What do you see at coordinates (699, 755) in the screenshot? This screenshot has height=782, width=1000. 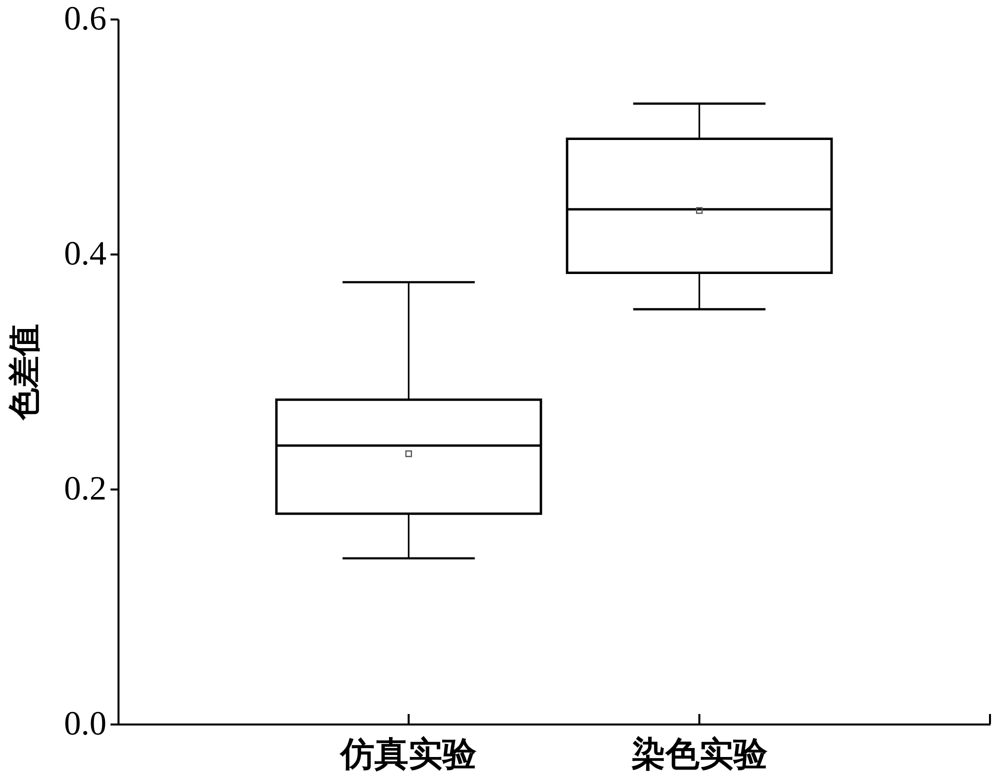 I see `x-tick-label: 染色实验` at bounding box center [699, 755].